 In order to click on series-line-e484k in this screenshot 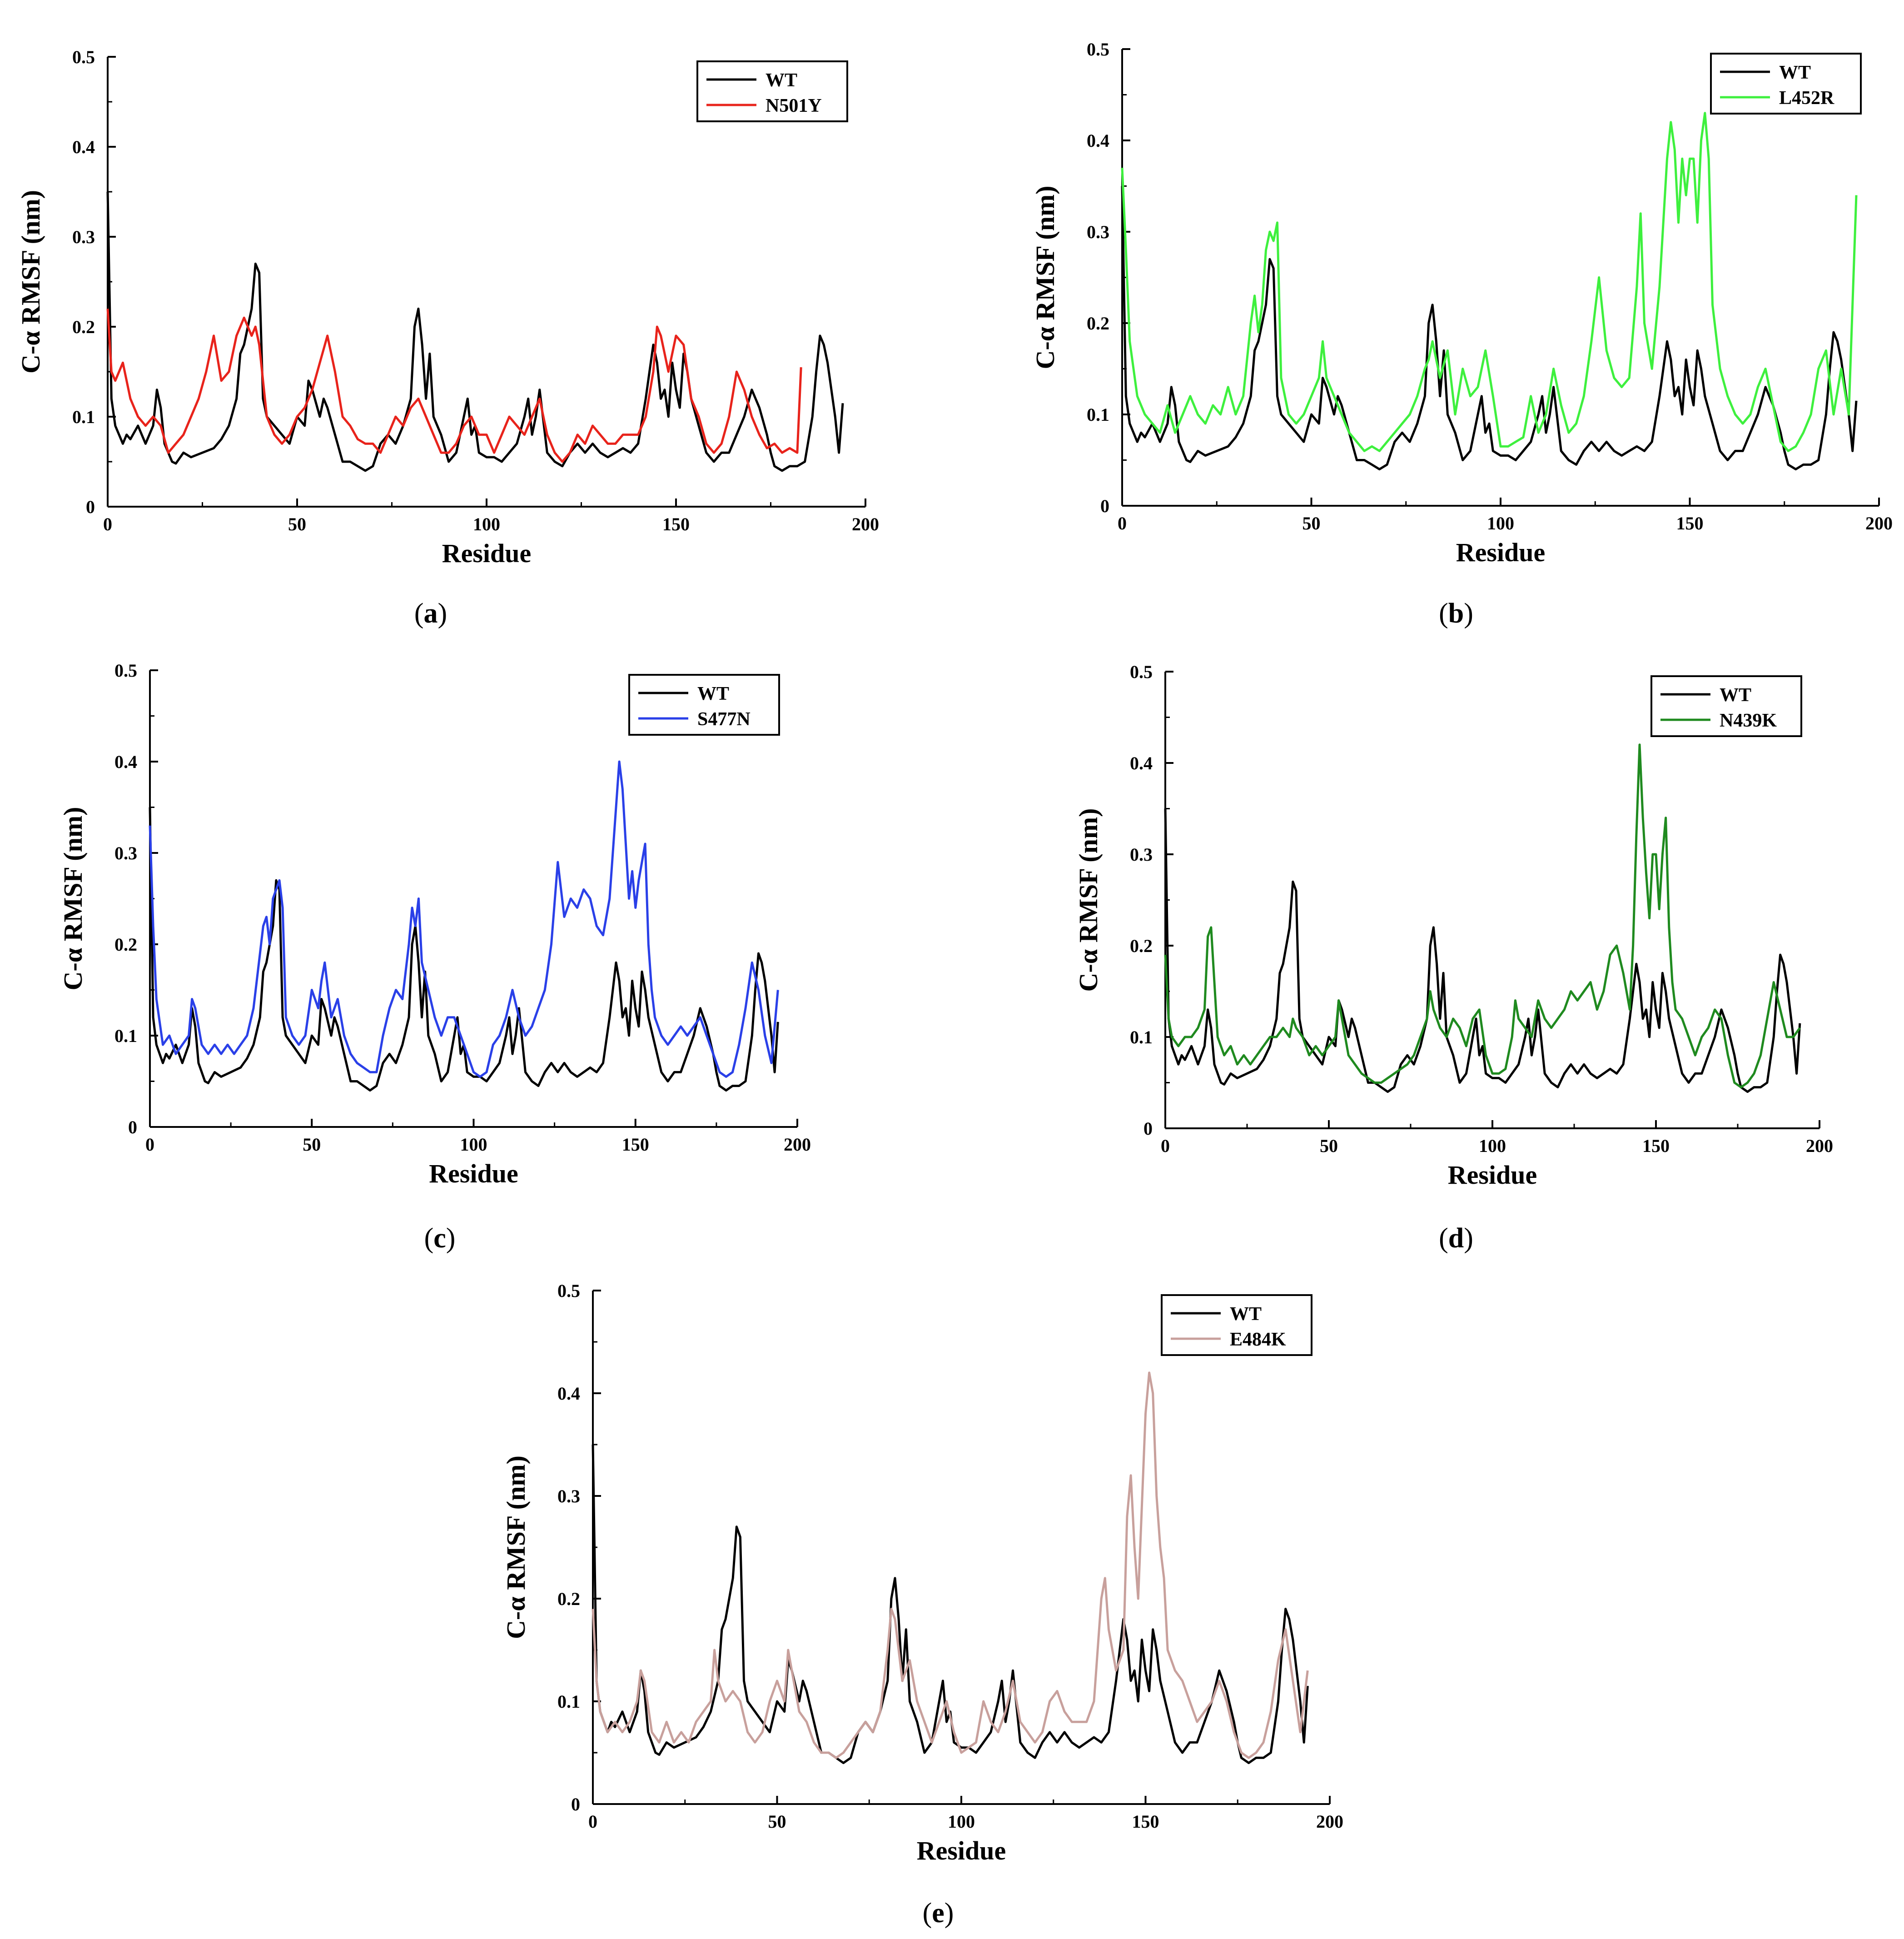, I will do `click(950, 1565)`.